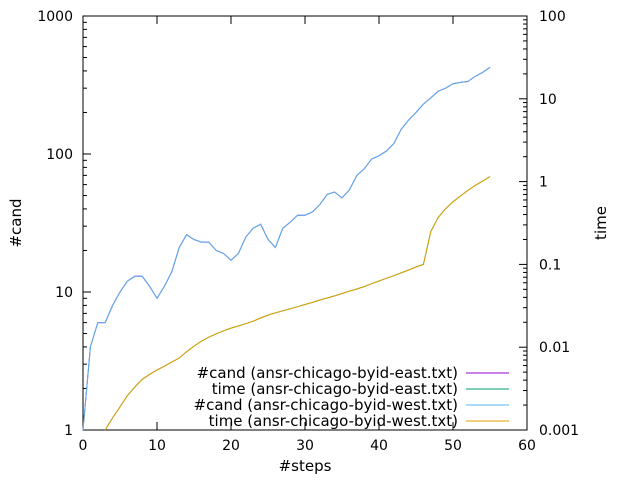  Describe the element at coordinates (552, 17) in the screenshot. I see `y2-tick-label: 100` at that location.